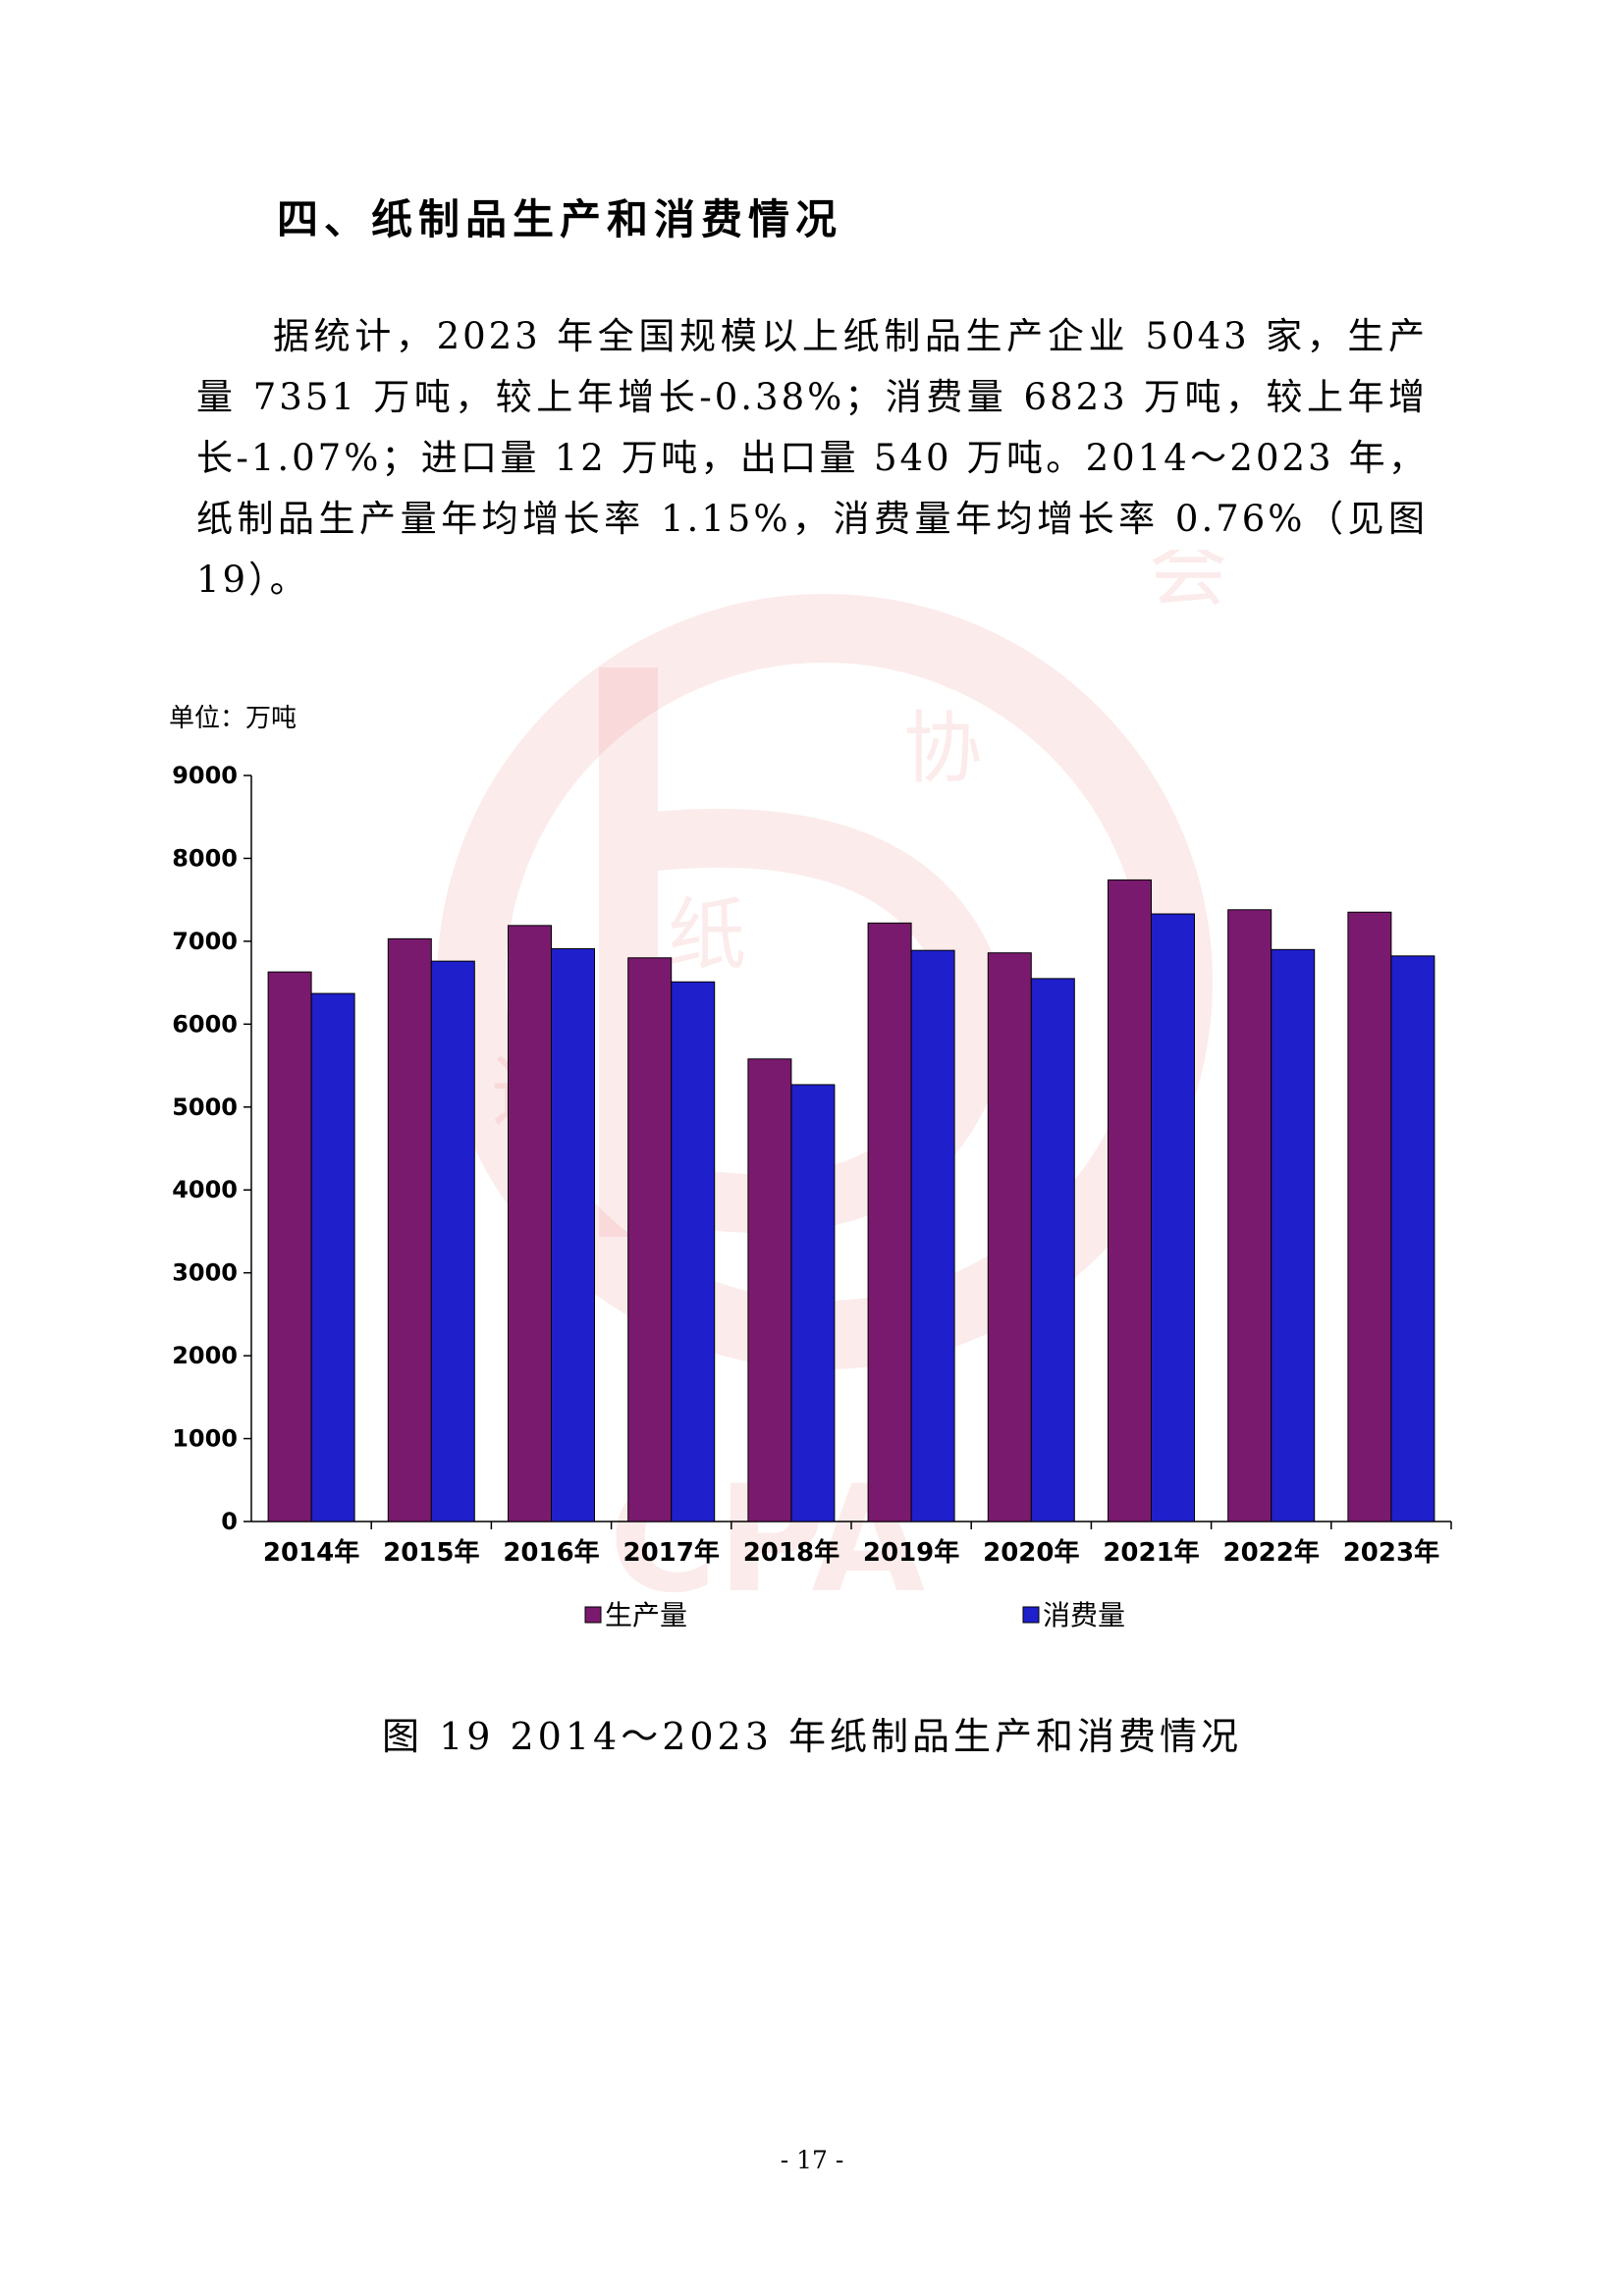  I want to click on x-tick-label: 2020年, so click(1031, 1553).